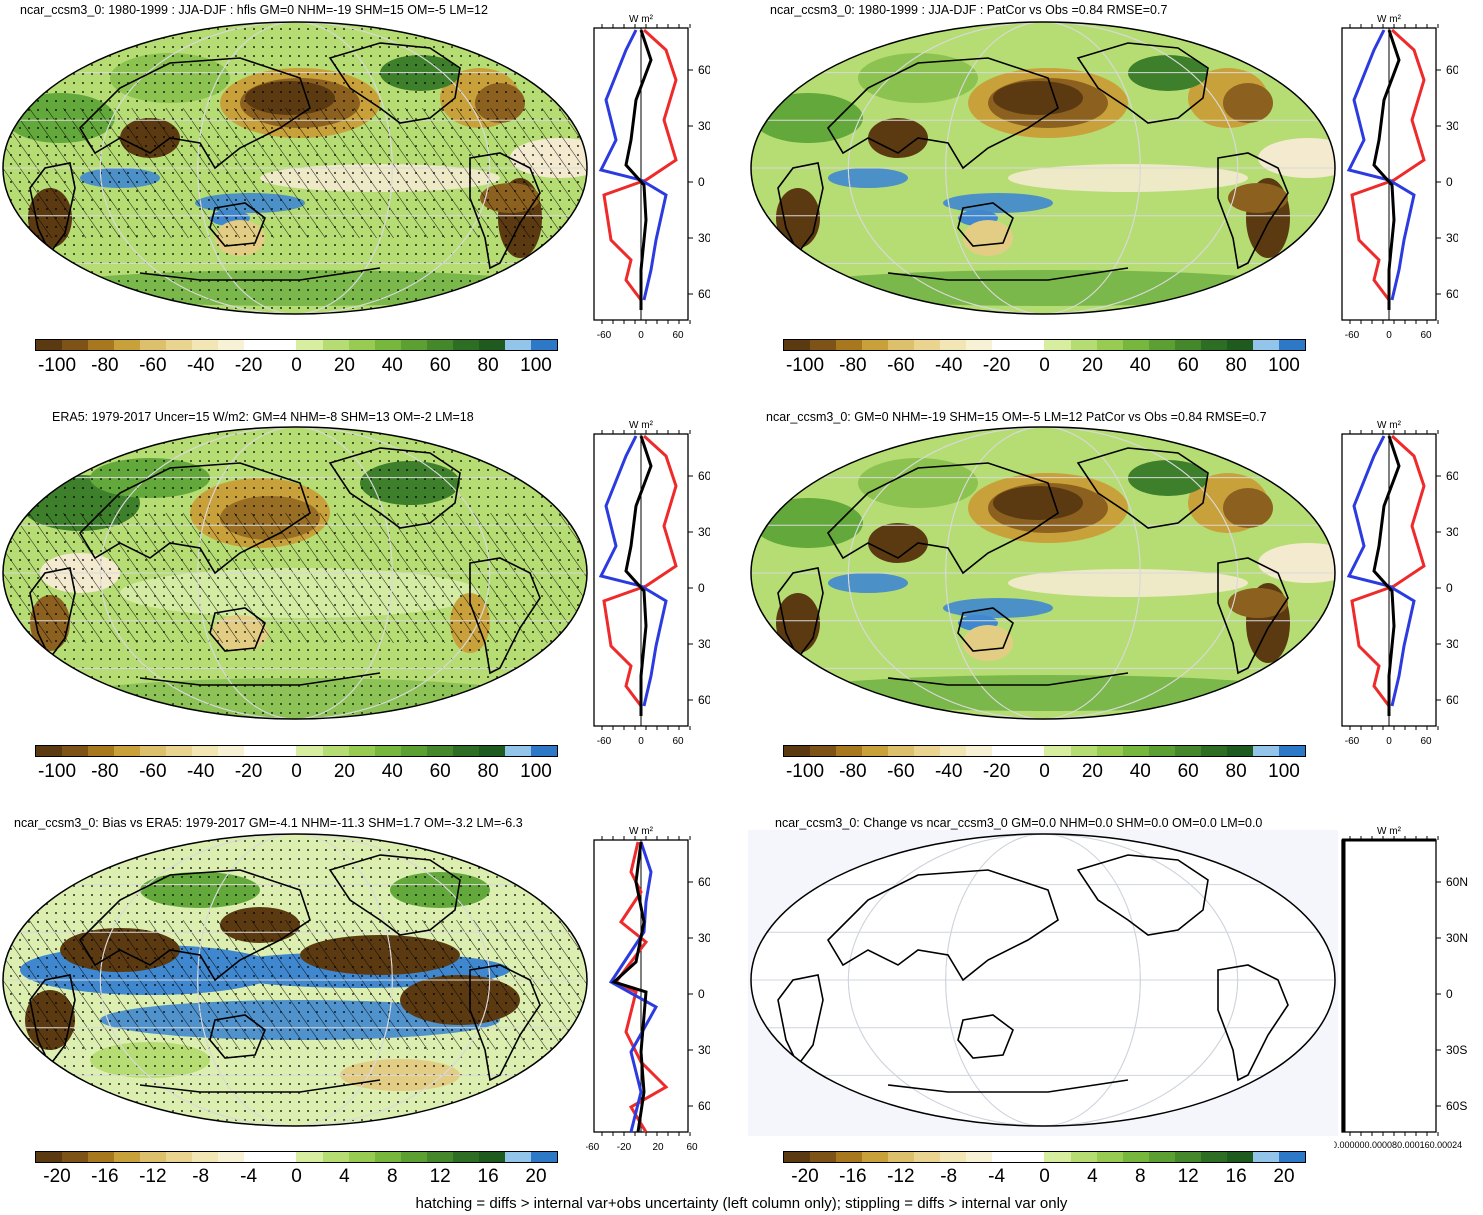  Describe the element at coordinates (296, 1179) in the screenshot. I see `colorbar-labels: -20 -16 -12 -8 -4 0 4 8 12 16 20` at that location.